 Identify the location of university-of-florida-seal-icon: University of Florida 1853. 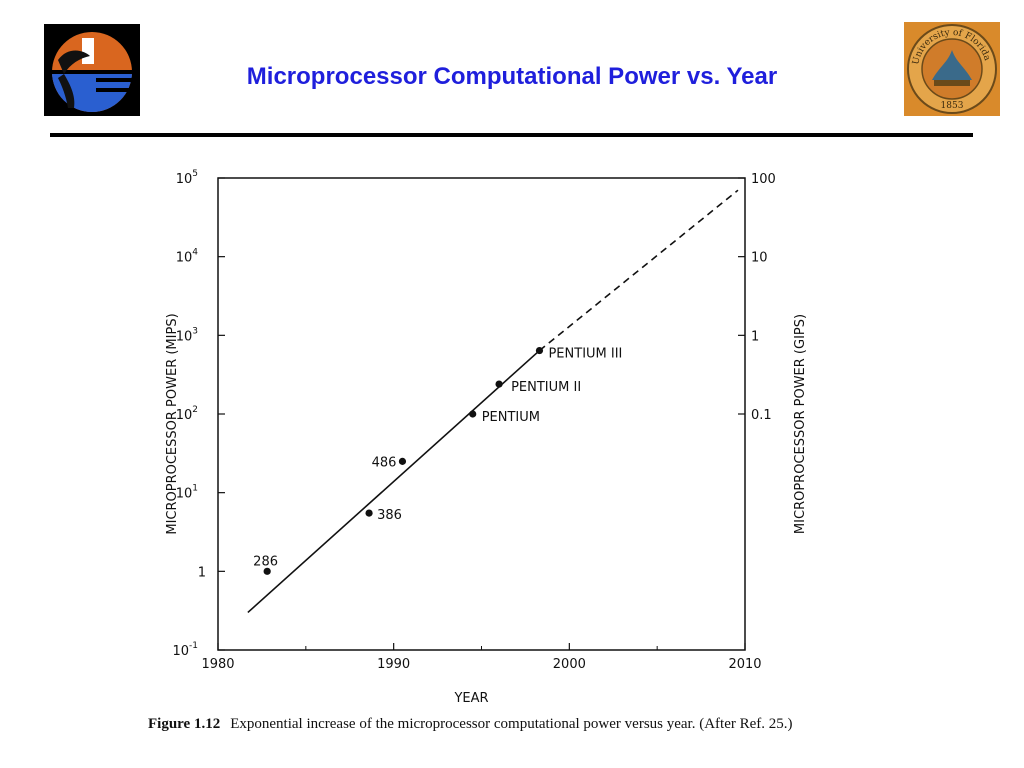
(952, 69).